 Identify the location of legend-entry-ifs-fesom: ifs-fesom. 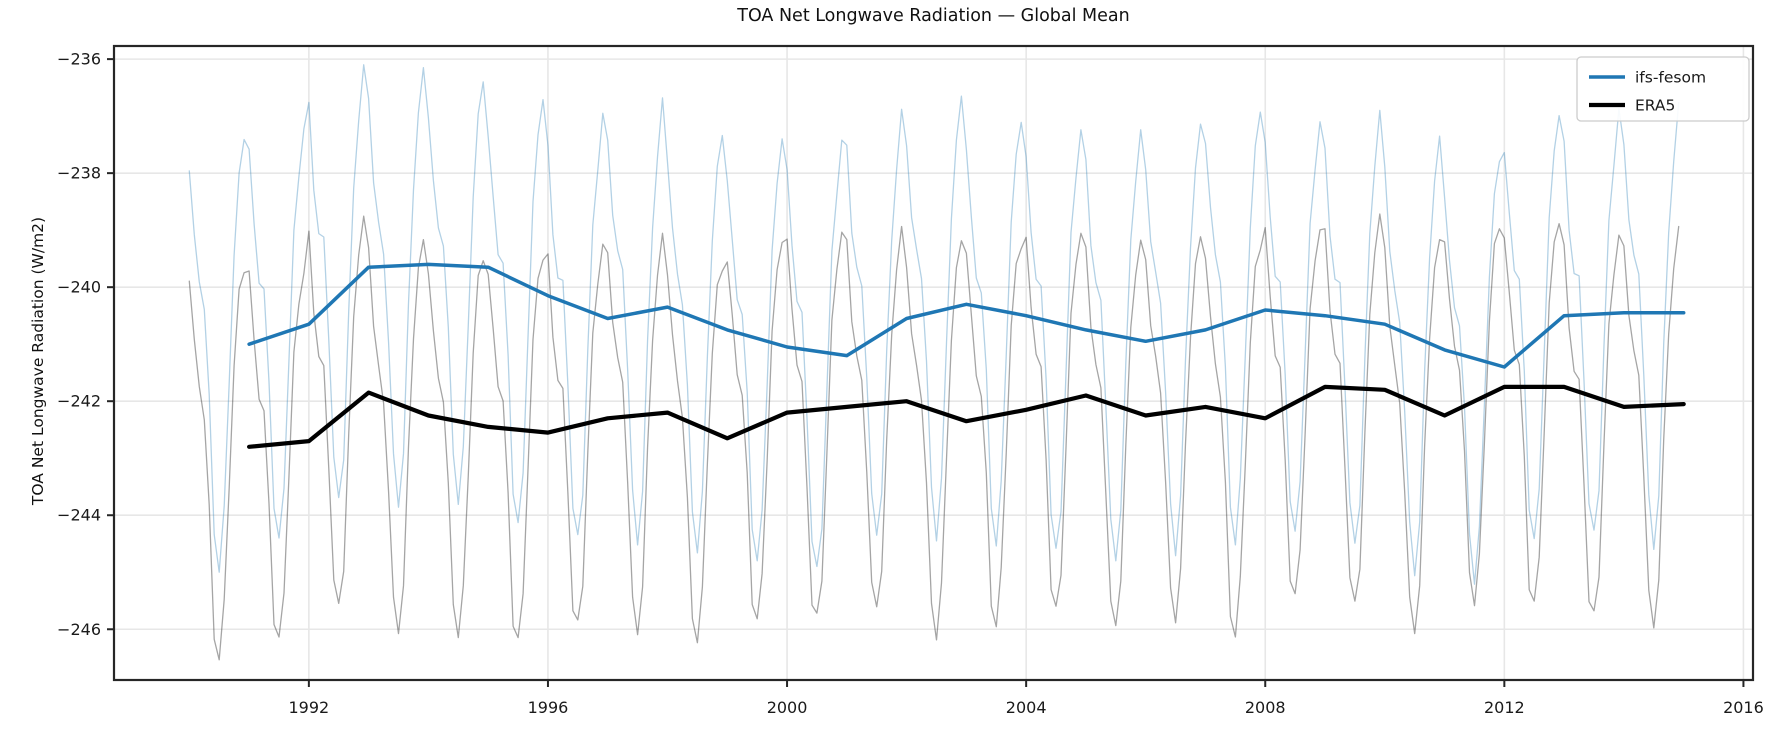
(1647, 78).